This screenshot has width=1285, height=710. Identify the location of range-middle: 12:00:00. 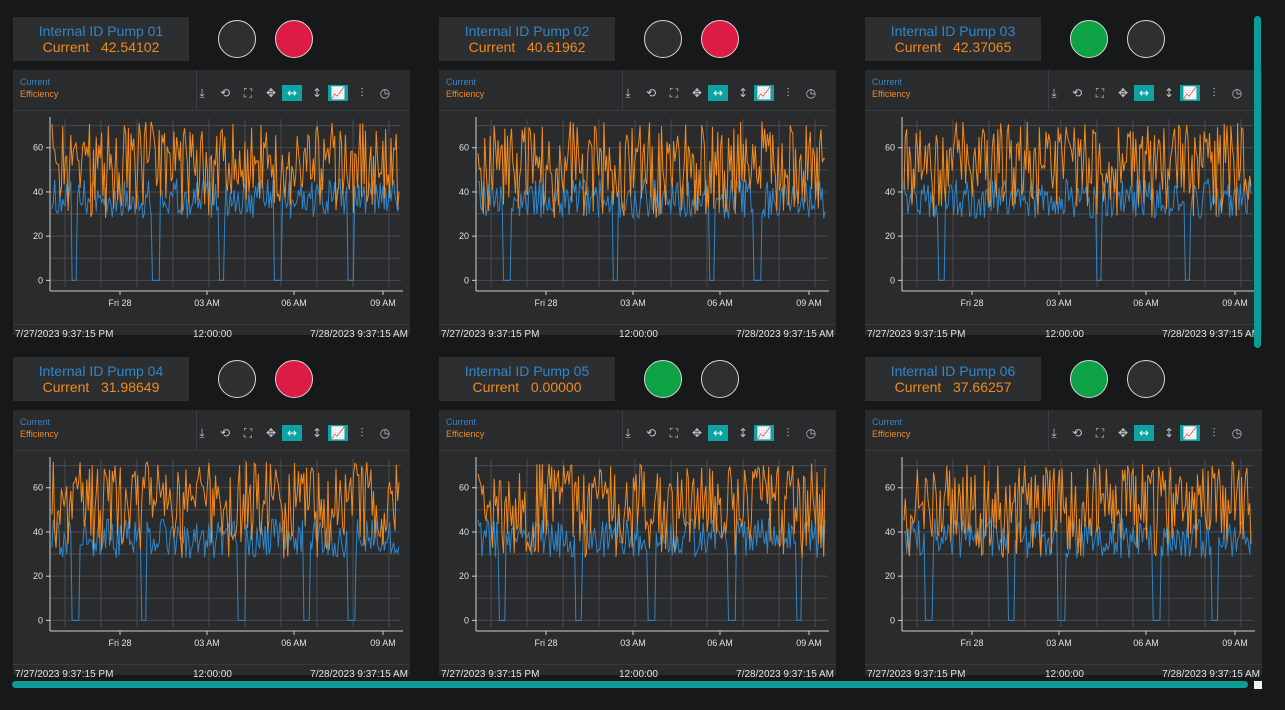
(638, 334).